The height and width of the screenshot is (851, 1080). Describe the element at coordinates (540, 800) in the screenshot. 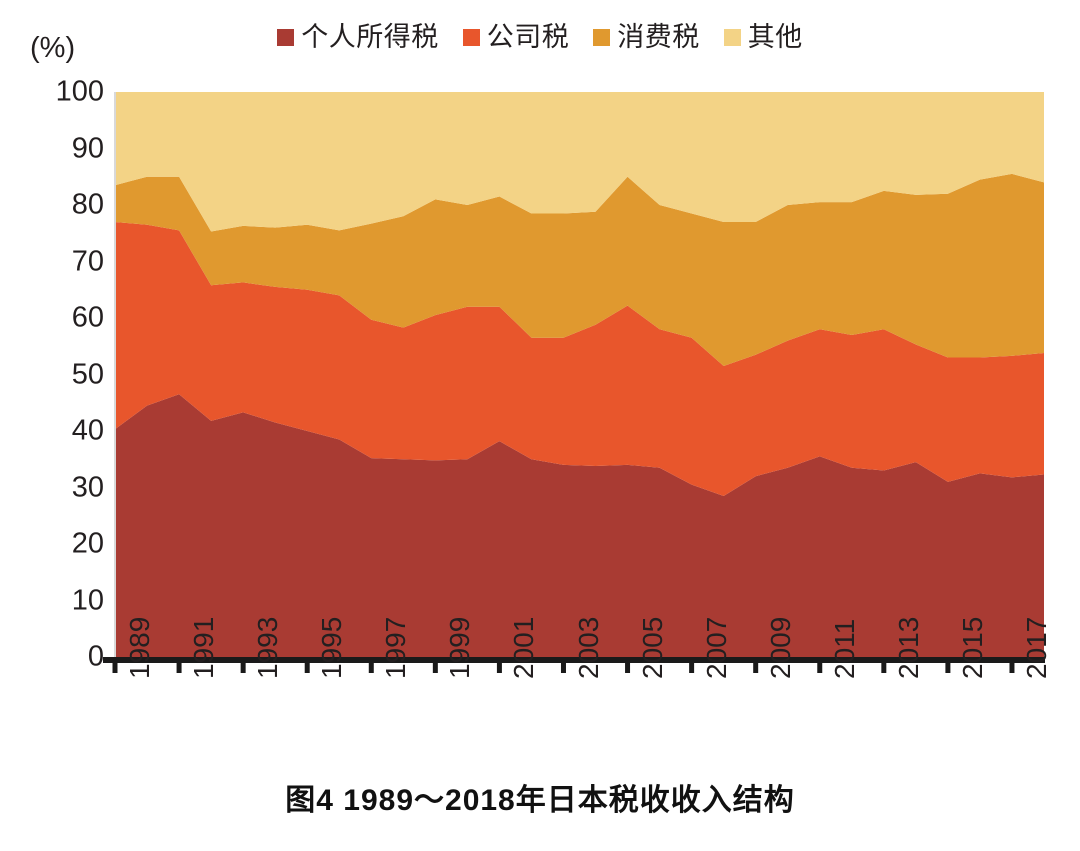

I see `figure-caption: 图4 1989～2018年日本税收收入结构` at that location.